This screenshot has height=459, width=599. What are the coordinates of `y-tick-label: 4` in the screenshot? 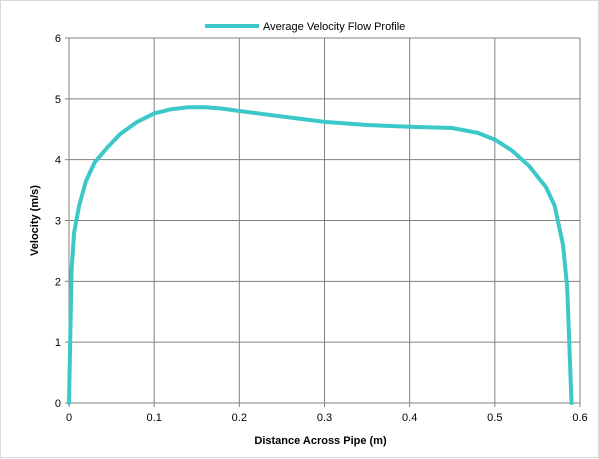 It's located at (58, 161).